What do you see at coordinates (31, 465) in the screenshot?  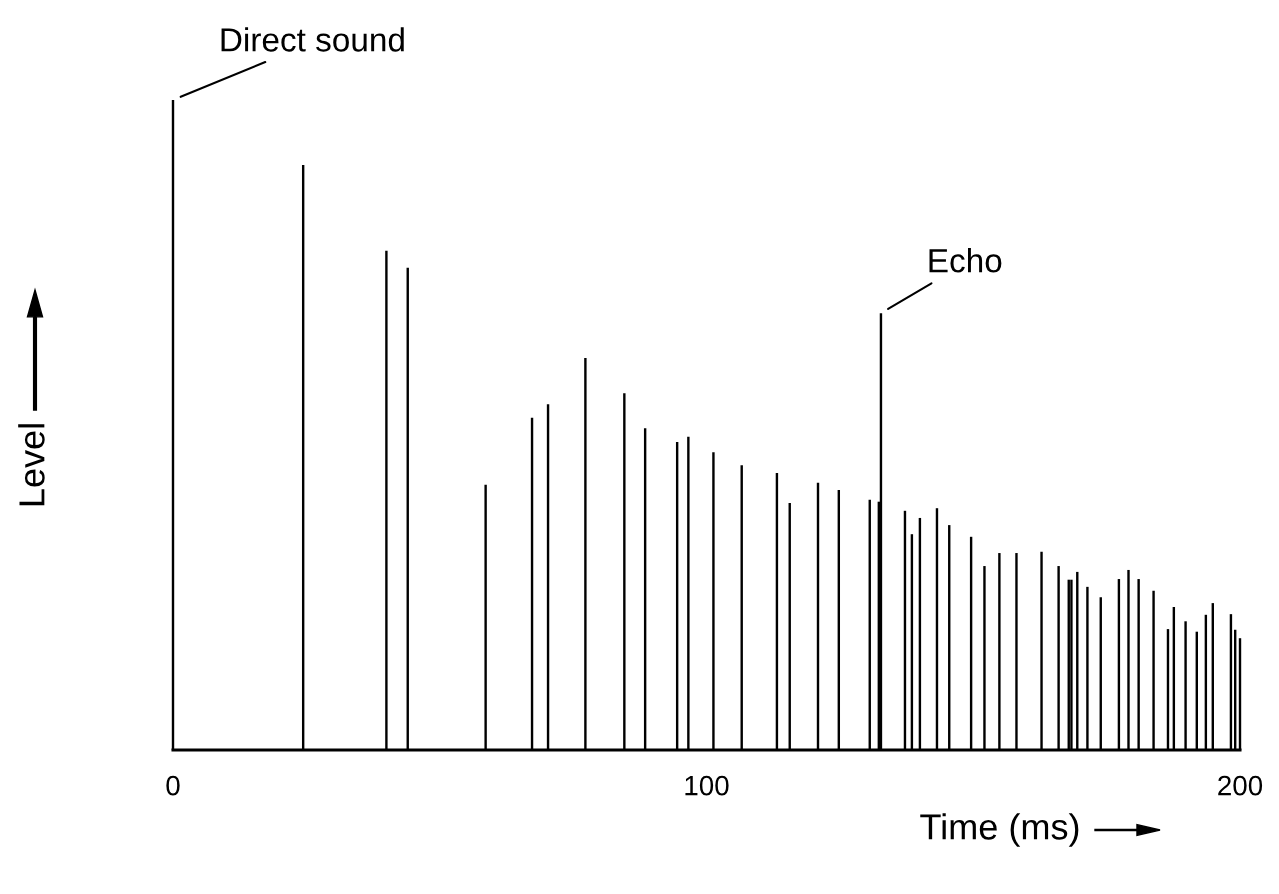 I see `y-axis-title: Level` at bounding box center [31, 465].